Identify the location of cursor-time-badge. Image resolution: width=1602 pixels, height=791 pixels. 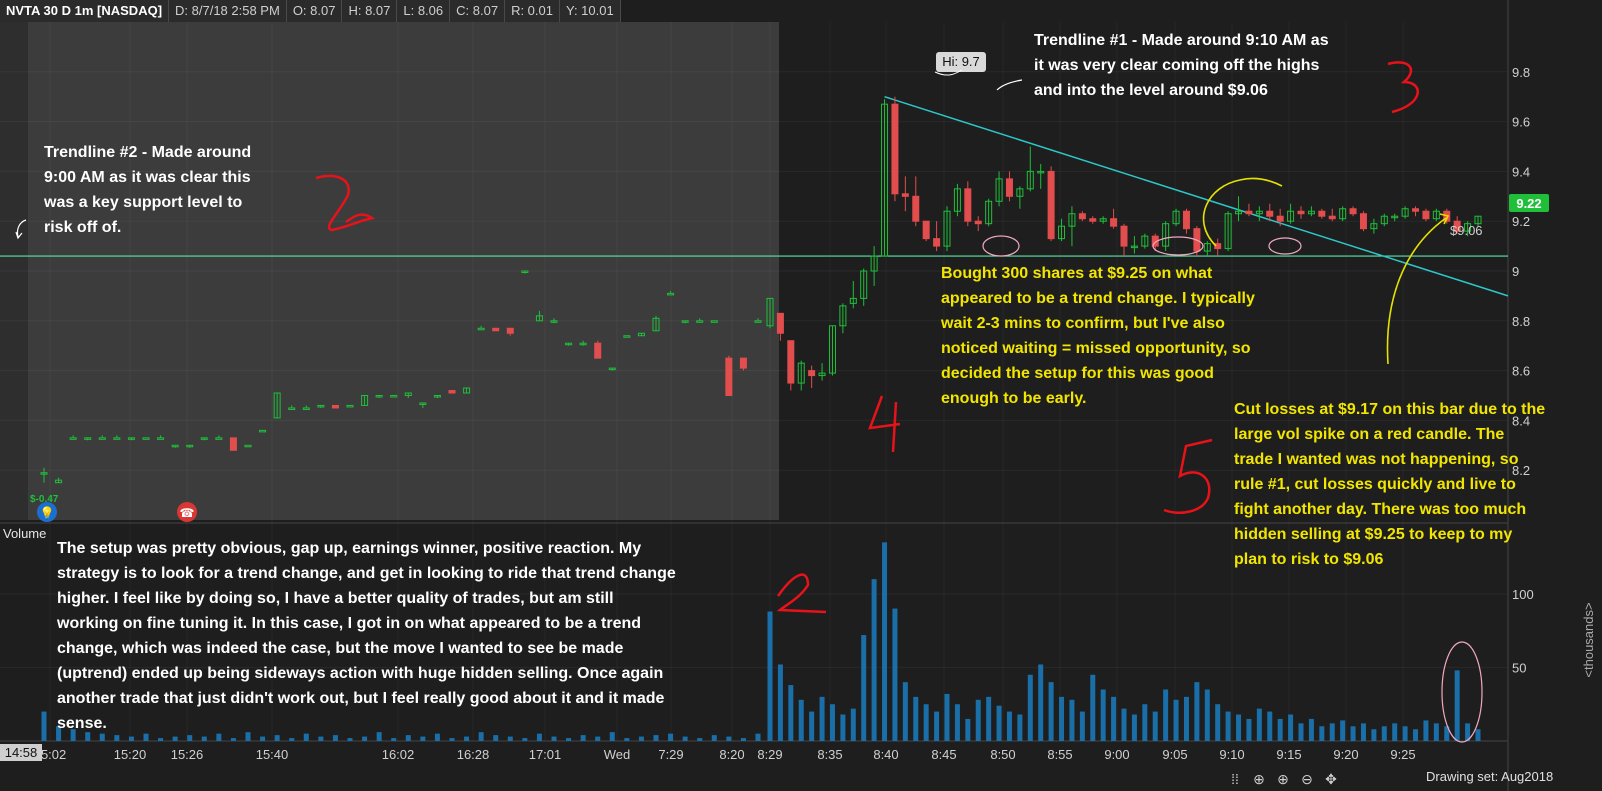
(21, 752).